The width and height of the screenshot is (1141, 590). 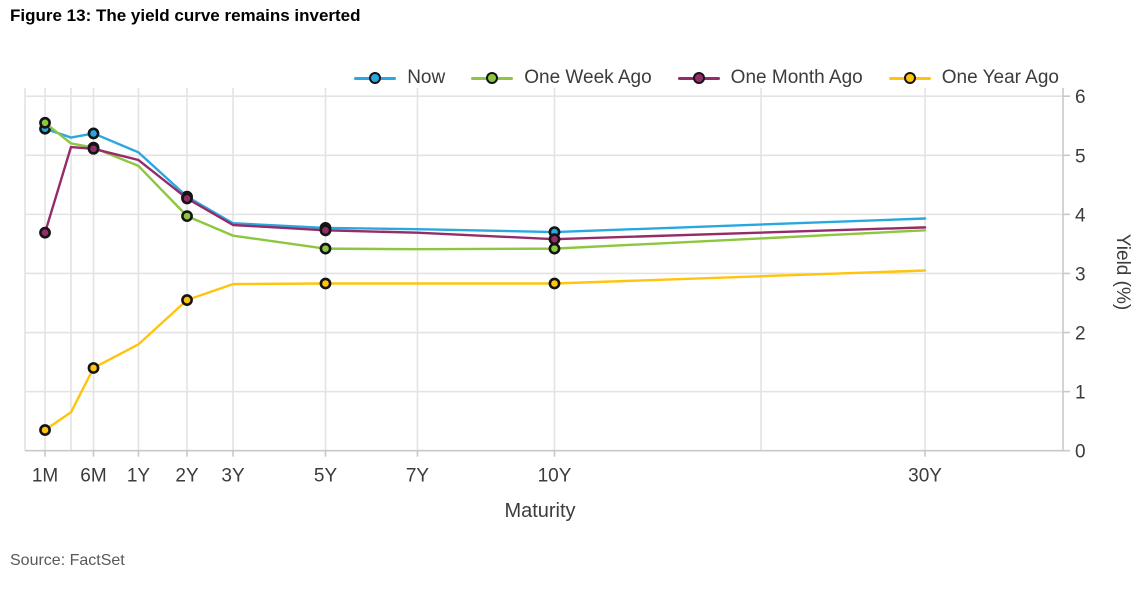 I want to click on legend-label: One Week Ago, so click(x=588, y=77).